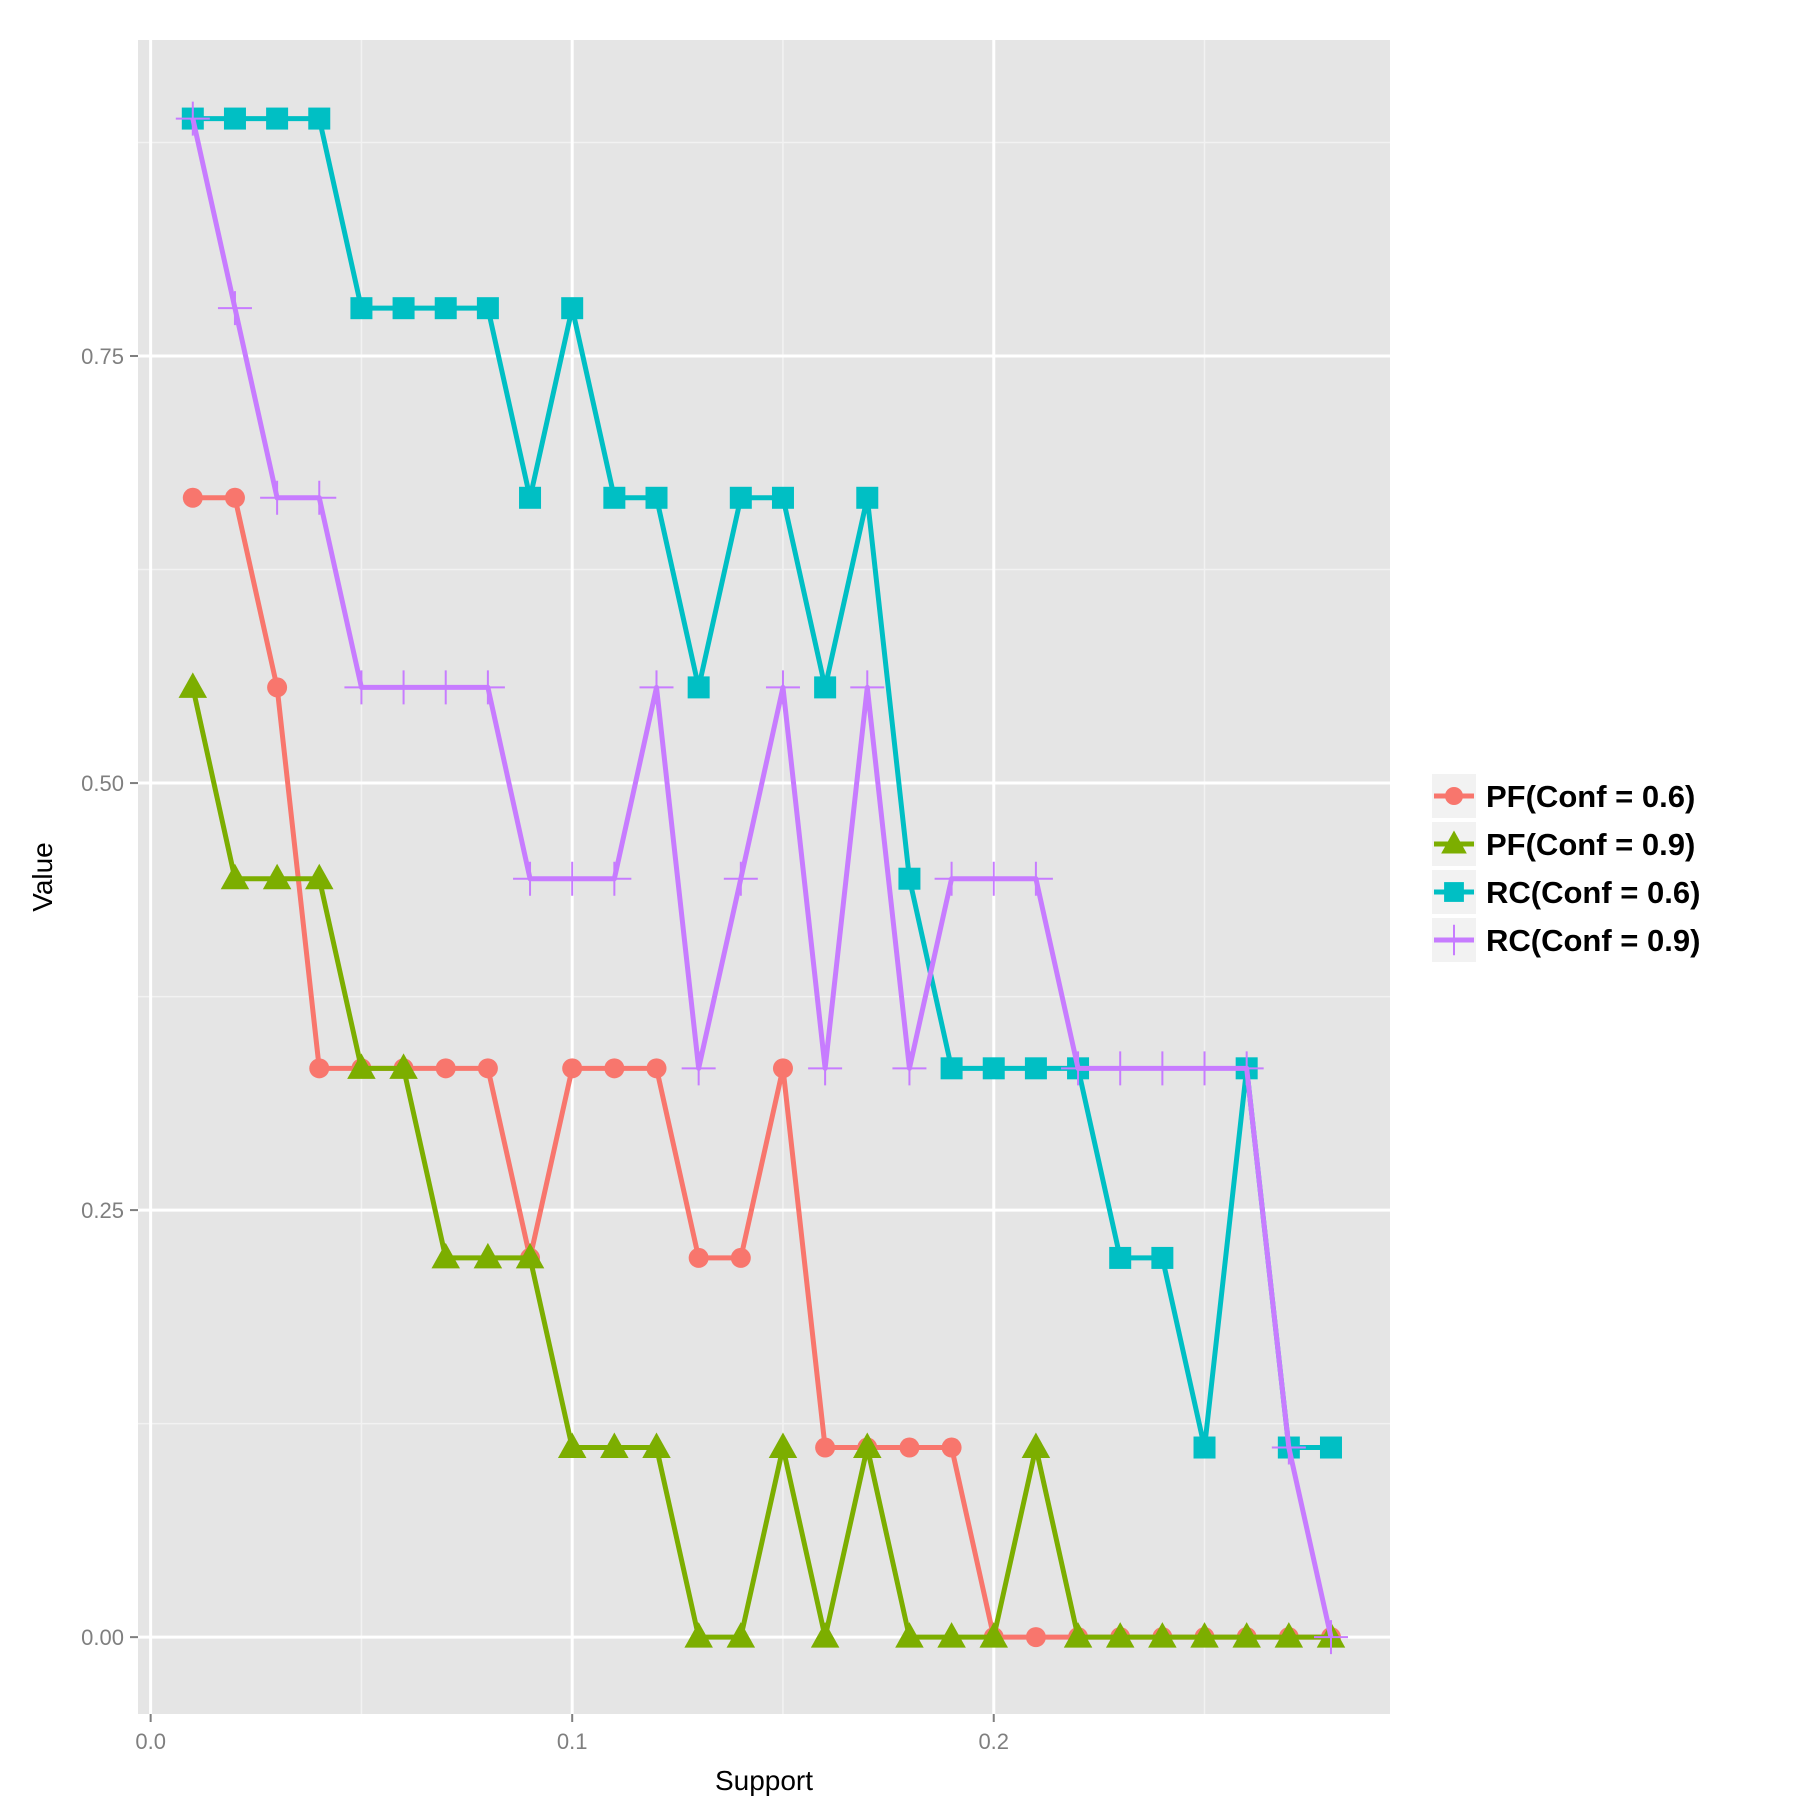  I want to click on legend-item: RC(Conf = 0.6), so click(1566, 892).